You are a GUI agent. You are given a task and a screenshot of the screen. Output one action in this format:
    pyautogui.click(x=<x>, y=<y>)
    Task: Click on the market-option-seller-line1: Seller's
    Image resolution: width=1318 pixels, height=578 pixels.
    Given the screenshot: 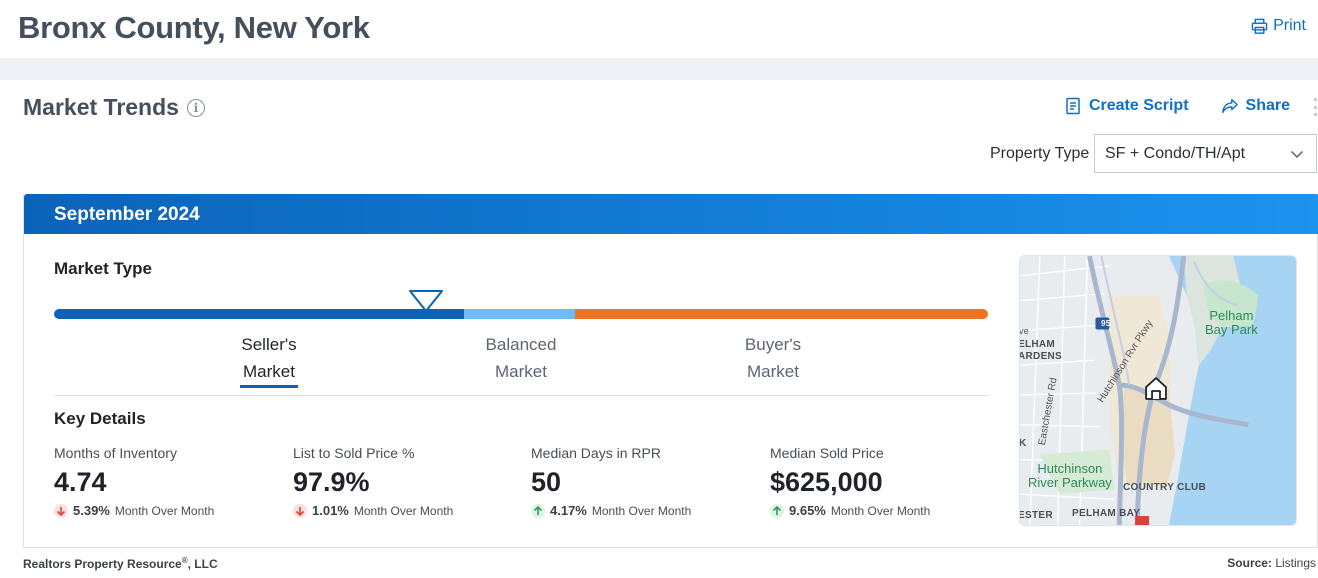 What is the action you would take?
    pyautogui.click(x=269, y=344)
    